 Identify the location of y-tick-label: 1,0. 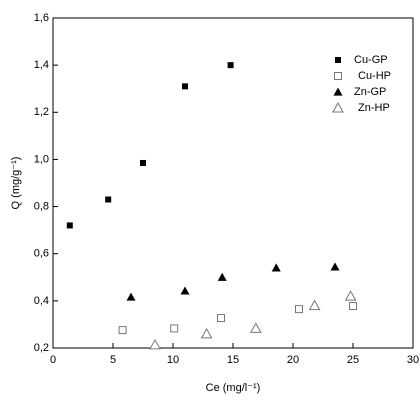
(41, 159).